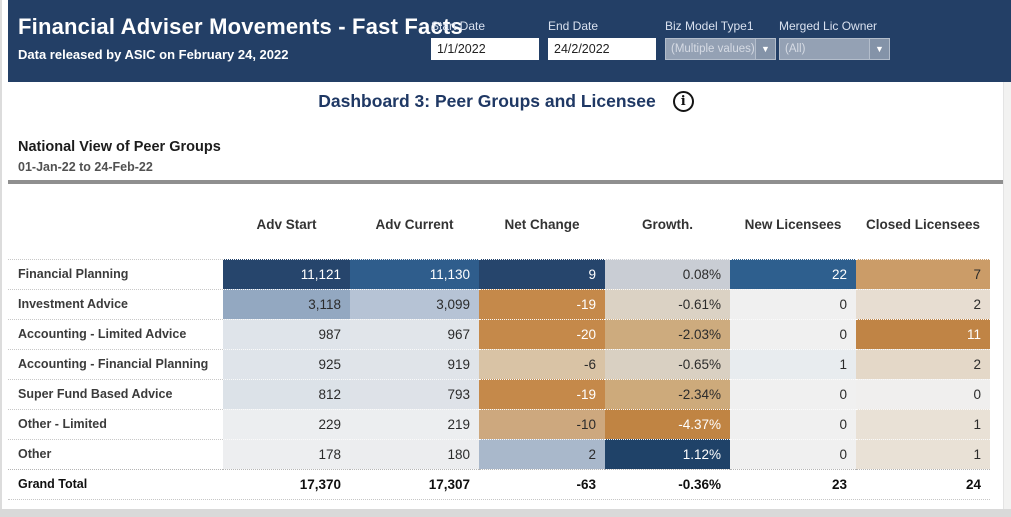 This screenshot has width=1011, height=517. What do you see at coordinates (286, 304) in the screenshot?
I see `table-cell: 3,118` at bounding box center [286, 304].